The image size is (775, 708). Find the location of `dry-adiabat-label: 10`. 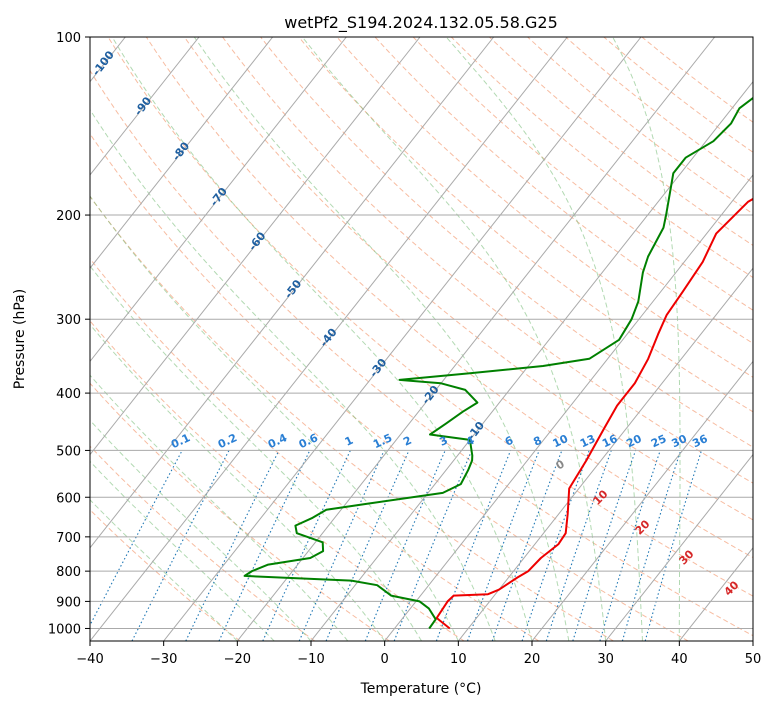

dry-adiabat-label: 10 is located at coordinates (601, 497).